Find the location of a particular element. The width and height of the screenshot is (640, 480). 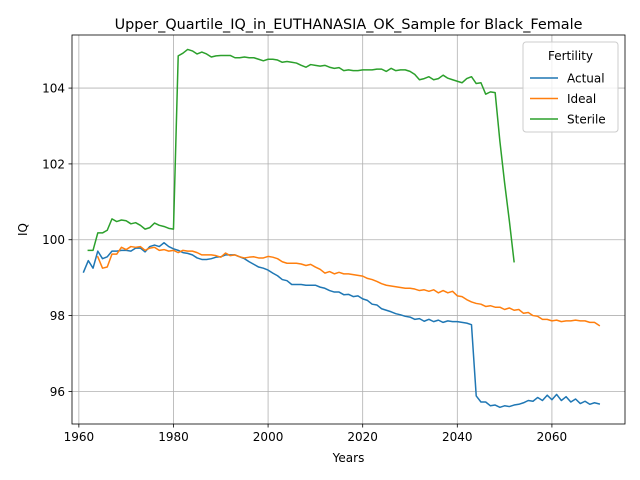

y-axis-label: IQ is located at coordinates (23, 229).